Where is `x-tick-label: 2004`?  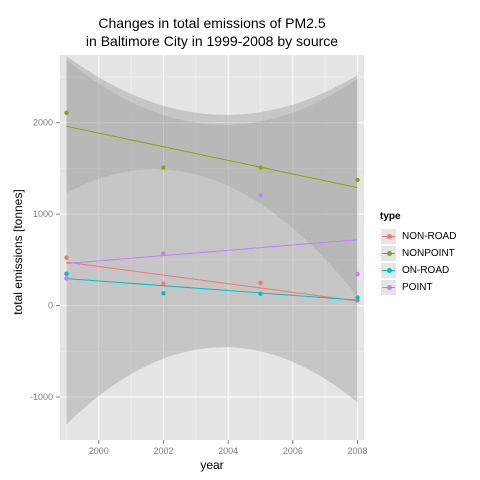 x-tick-label: 2004 is located at coordinates (228, 451).